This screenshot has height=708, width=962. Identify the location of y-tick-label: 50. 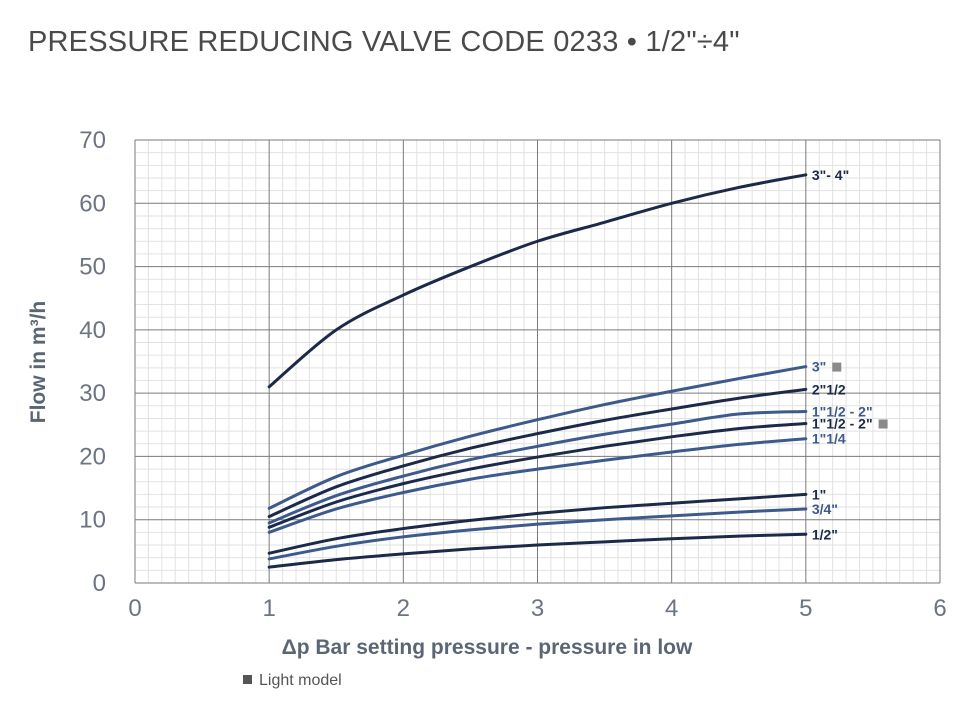
(92, 267).